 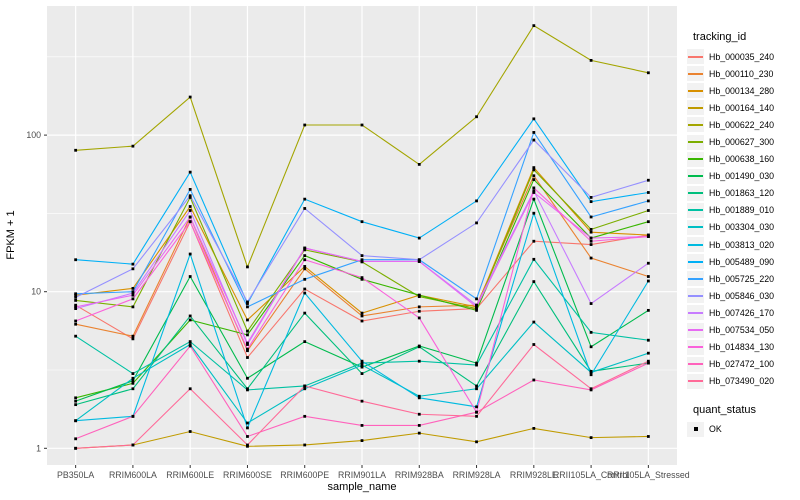 I want to click on legend-entry-Hb_000134_280: Hb_000134_280, so click(x=743, y=90).